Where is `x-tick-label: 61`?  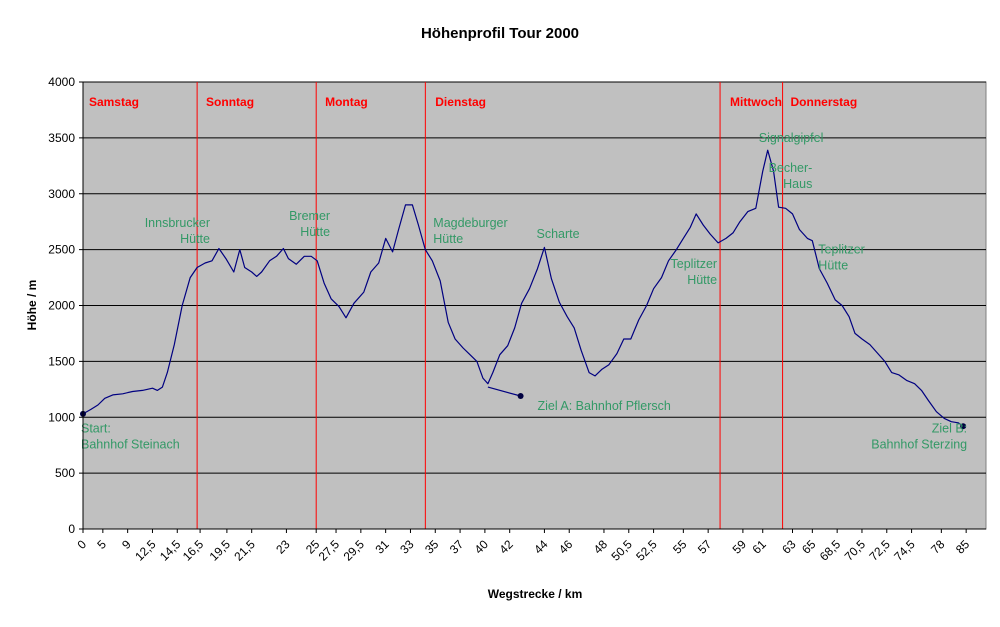 x-tick-label: 61 is located at coordinates (760, 547).